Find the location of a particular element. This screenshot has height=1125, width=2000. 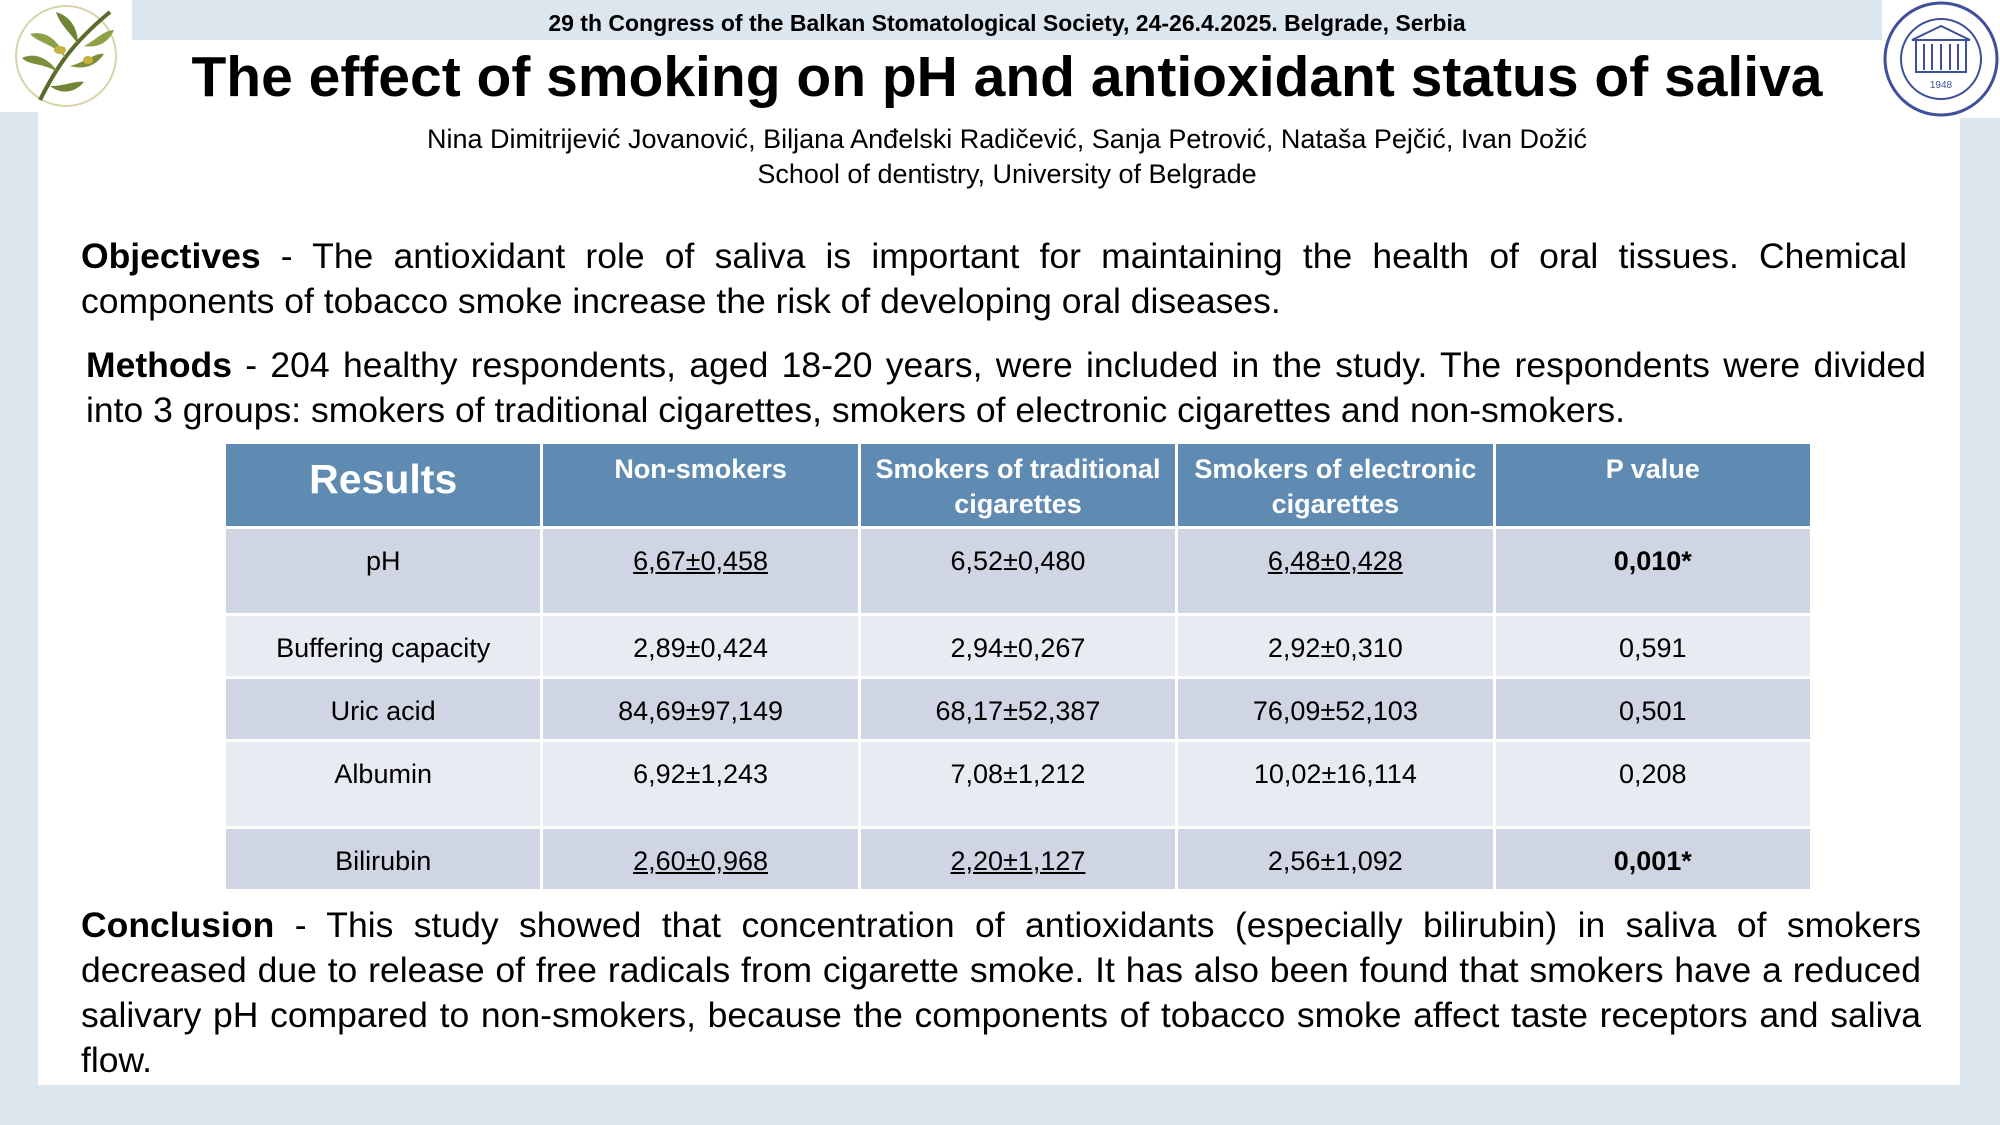

cell-electronic: 10,02±16,114 is located at coordinates (1335, 784).